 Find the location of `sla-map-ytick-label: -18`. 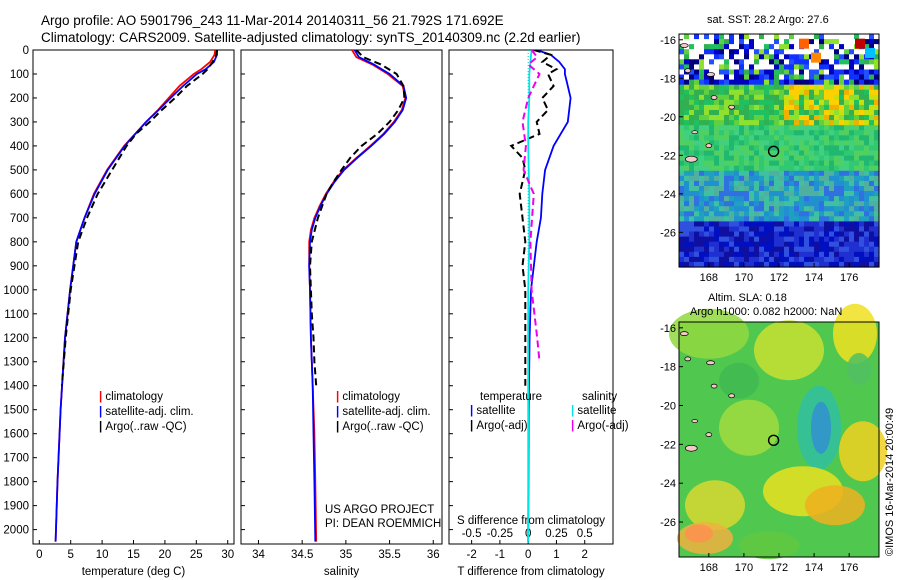

sla-map-ytick-label: -18 is located at coordinates (668, 368).